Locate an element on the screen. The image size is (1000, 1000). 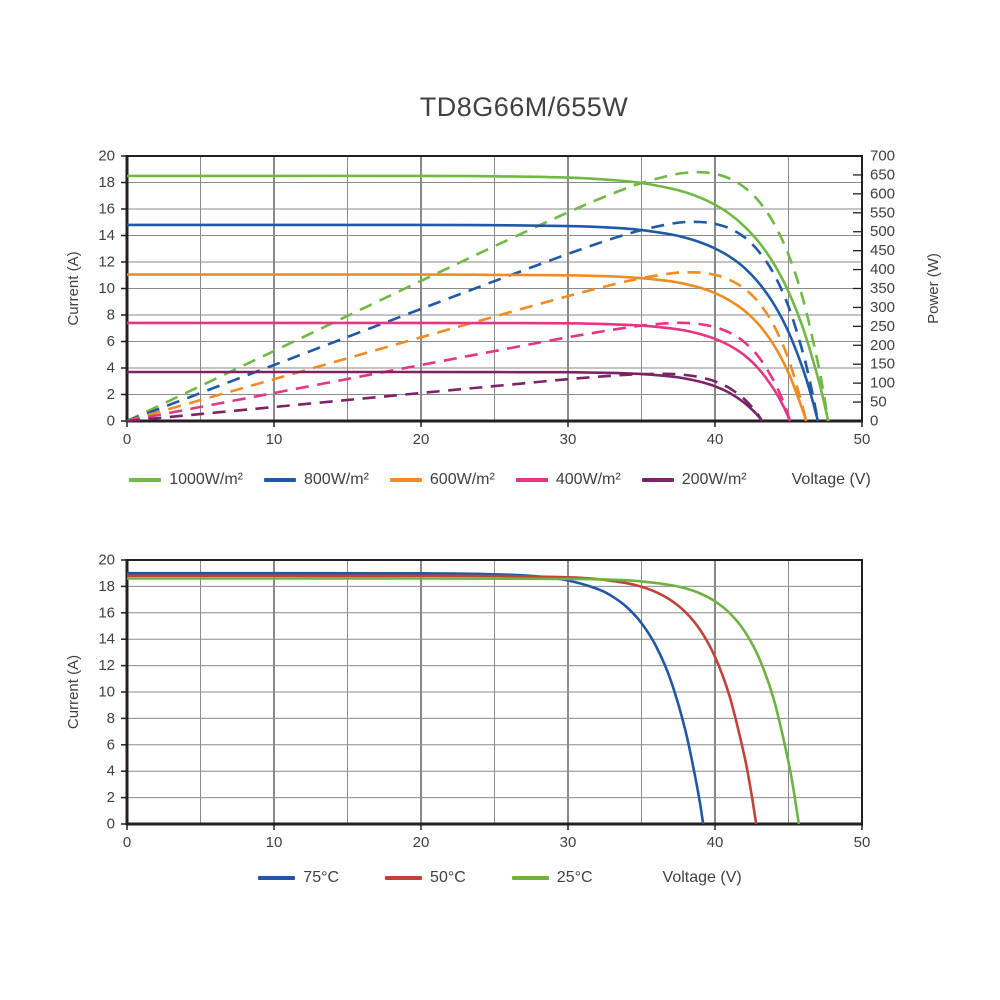
power-curve-200Wm is located at coordinates (445, 397).